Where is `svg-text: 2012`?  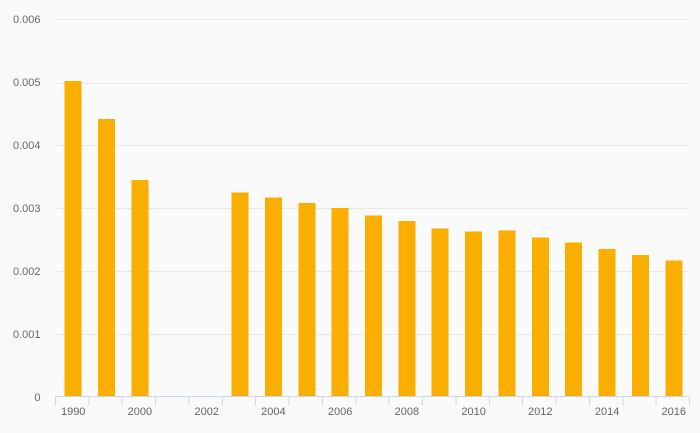
svg-text: 2012 is located at coordinates (540, 412).